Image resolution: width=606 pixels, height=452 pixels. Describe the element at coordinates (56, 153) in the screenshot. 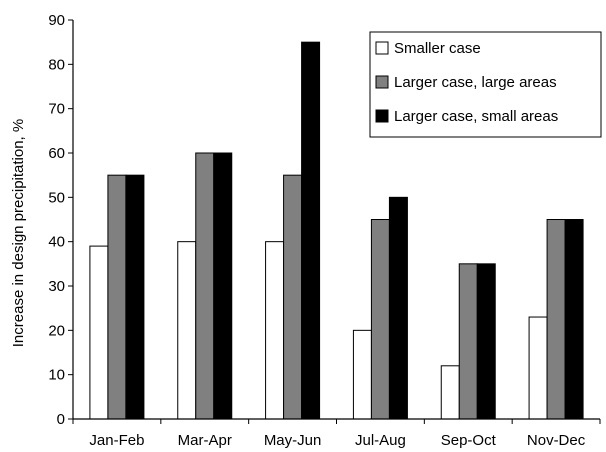

I see `y-tick-label: 60` at that location.